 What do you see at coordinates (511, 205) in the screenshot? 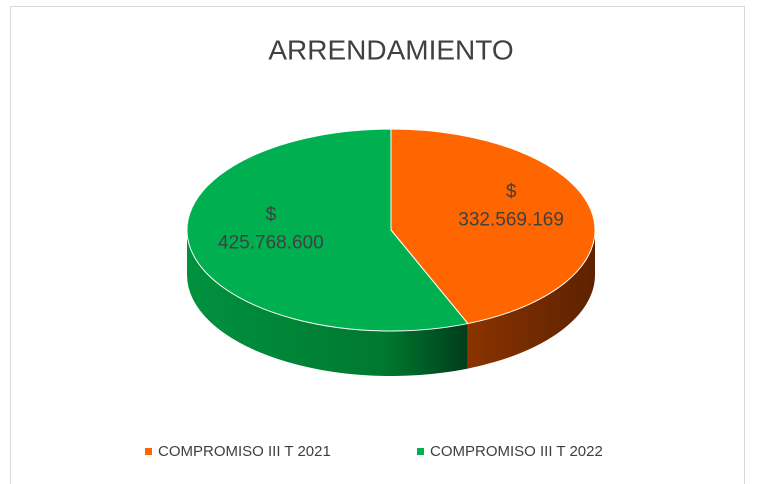
I see `data-label: $332.569.169` at bounding box center [511, 205].